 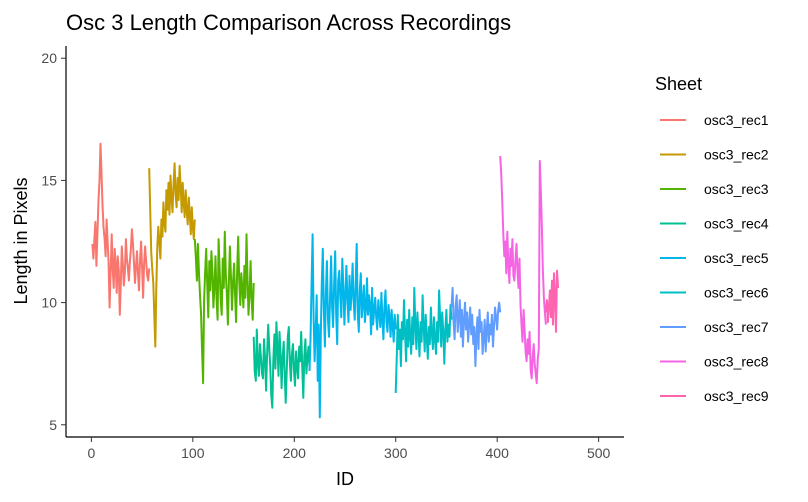 I want to click on legend-label: osc3_rec7, so click(x=736, y=327).